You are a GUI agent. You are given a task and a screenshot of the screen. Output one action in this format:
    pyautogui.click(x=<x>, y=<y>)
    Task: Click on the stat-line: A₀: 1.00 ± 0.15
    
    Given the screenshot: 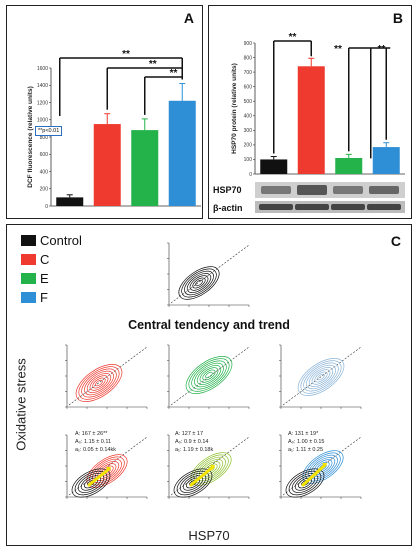 What is the action you would take?
    pyautogui.click(x=306, y=442)
    